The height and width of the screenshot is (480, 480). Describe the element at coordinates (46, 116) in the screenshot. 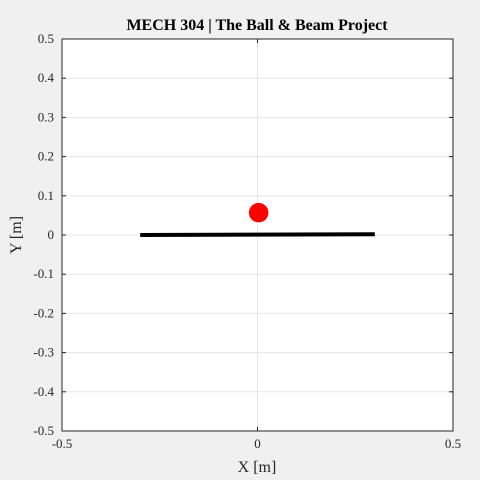

I see `y-tick-label: 0.3` at that location.